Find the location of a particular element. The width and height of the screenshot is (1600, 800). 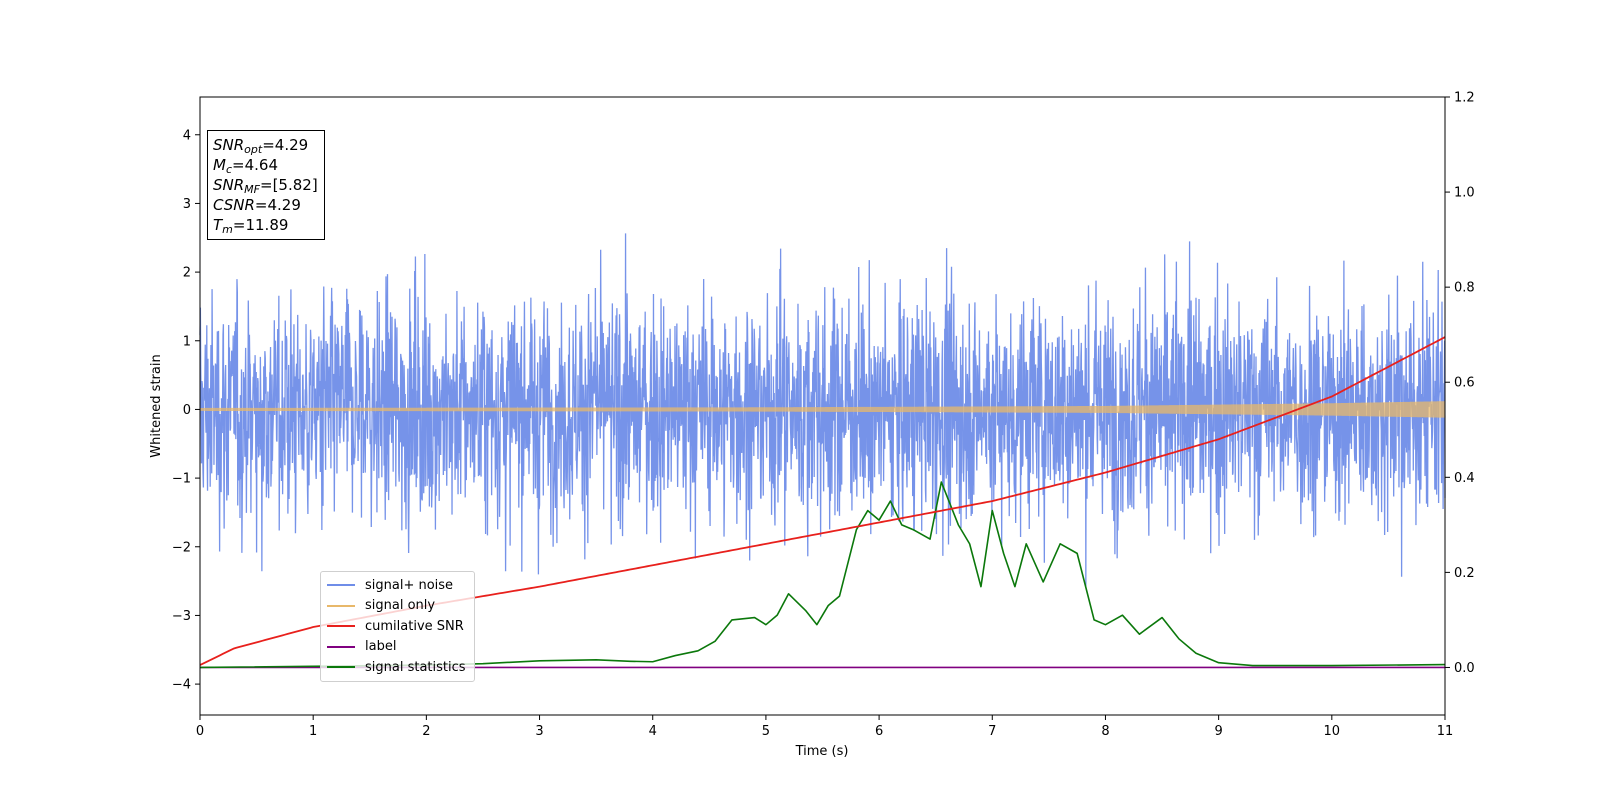

signal-only-line is located at coordinates (822, 409).